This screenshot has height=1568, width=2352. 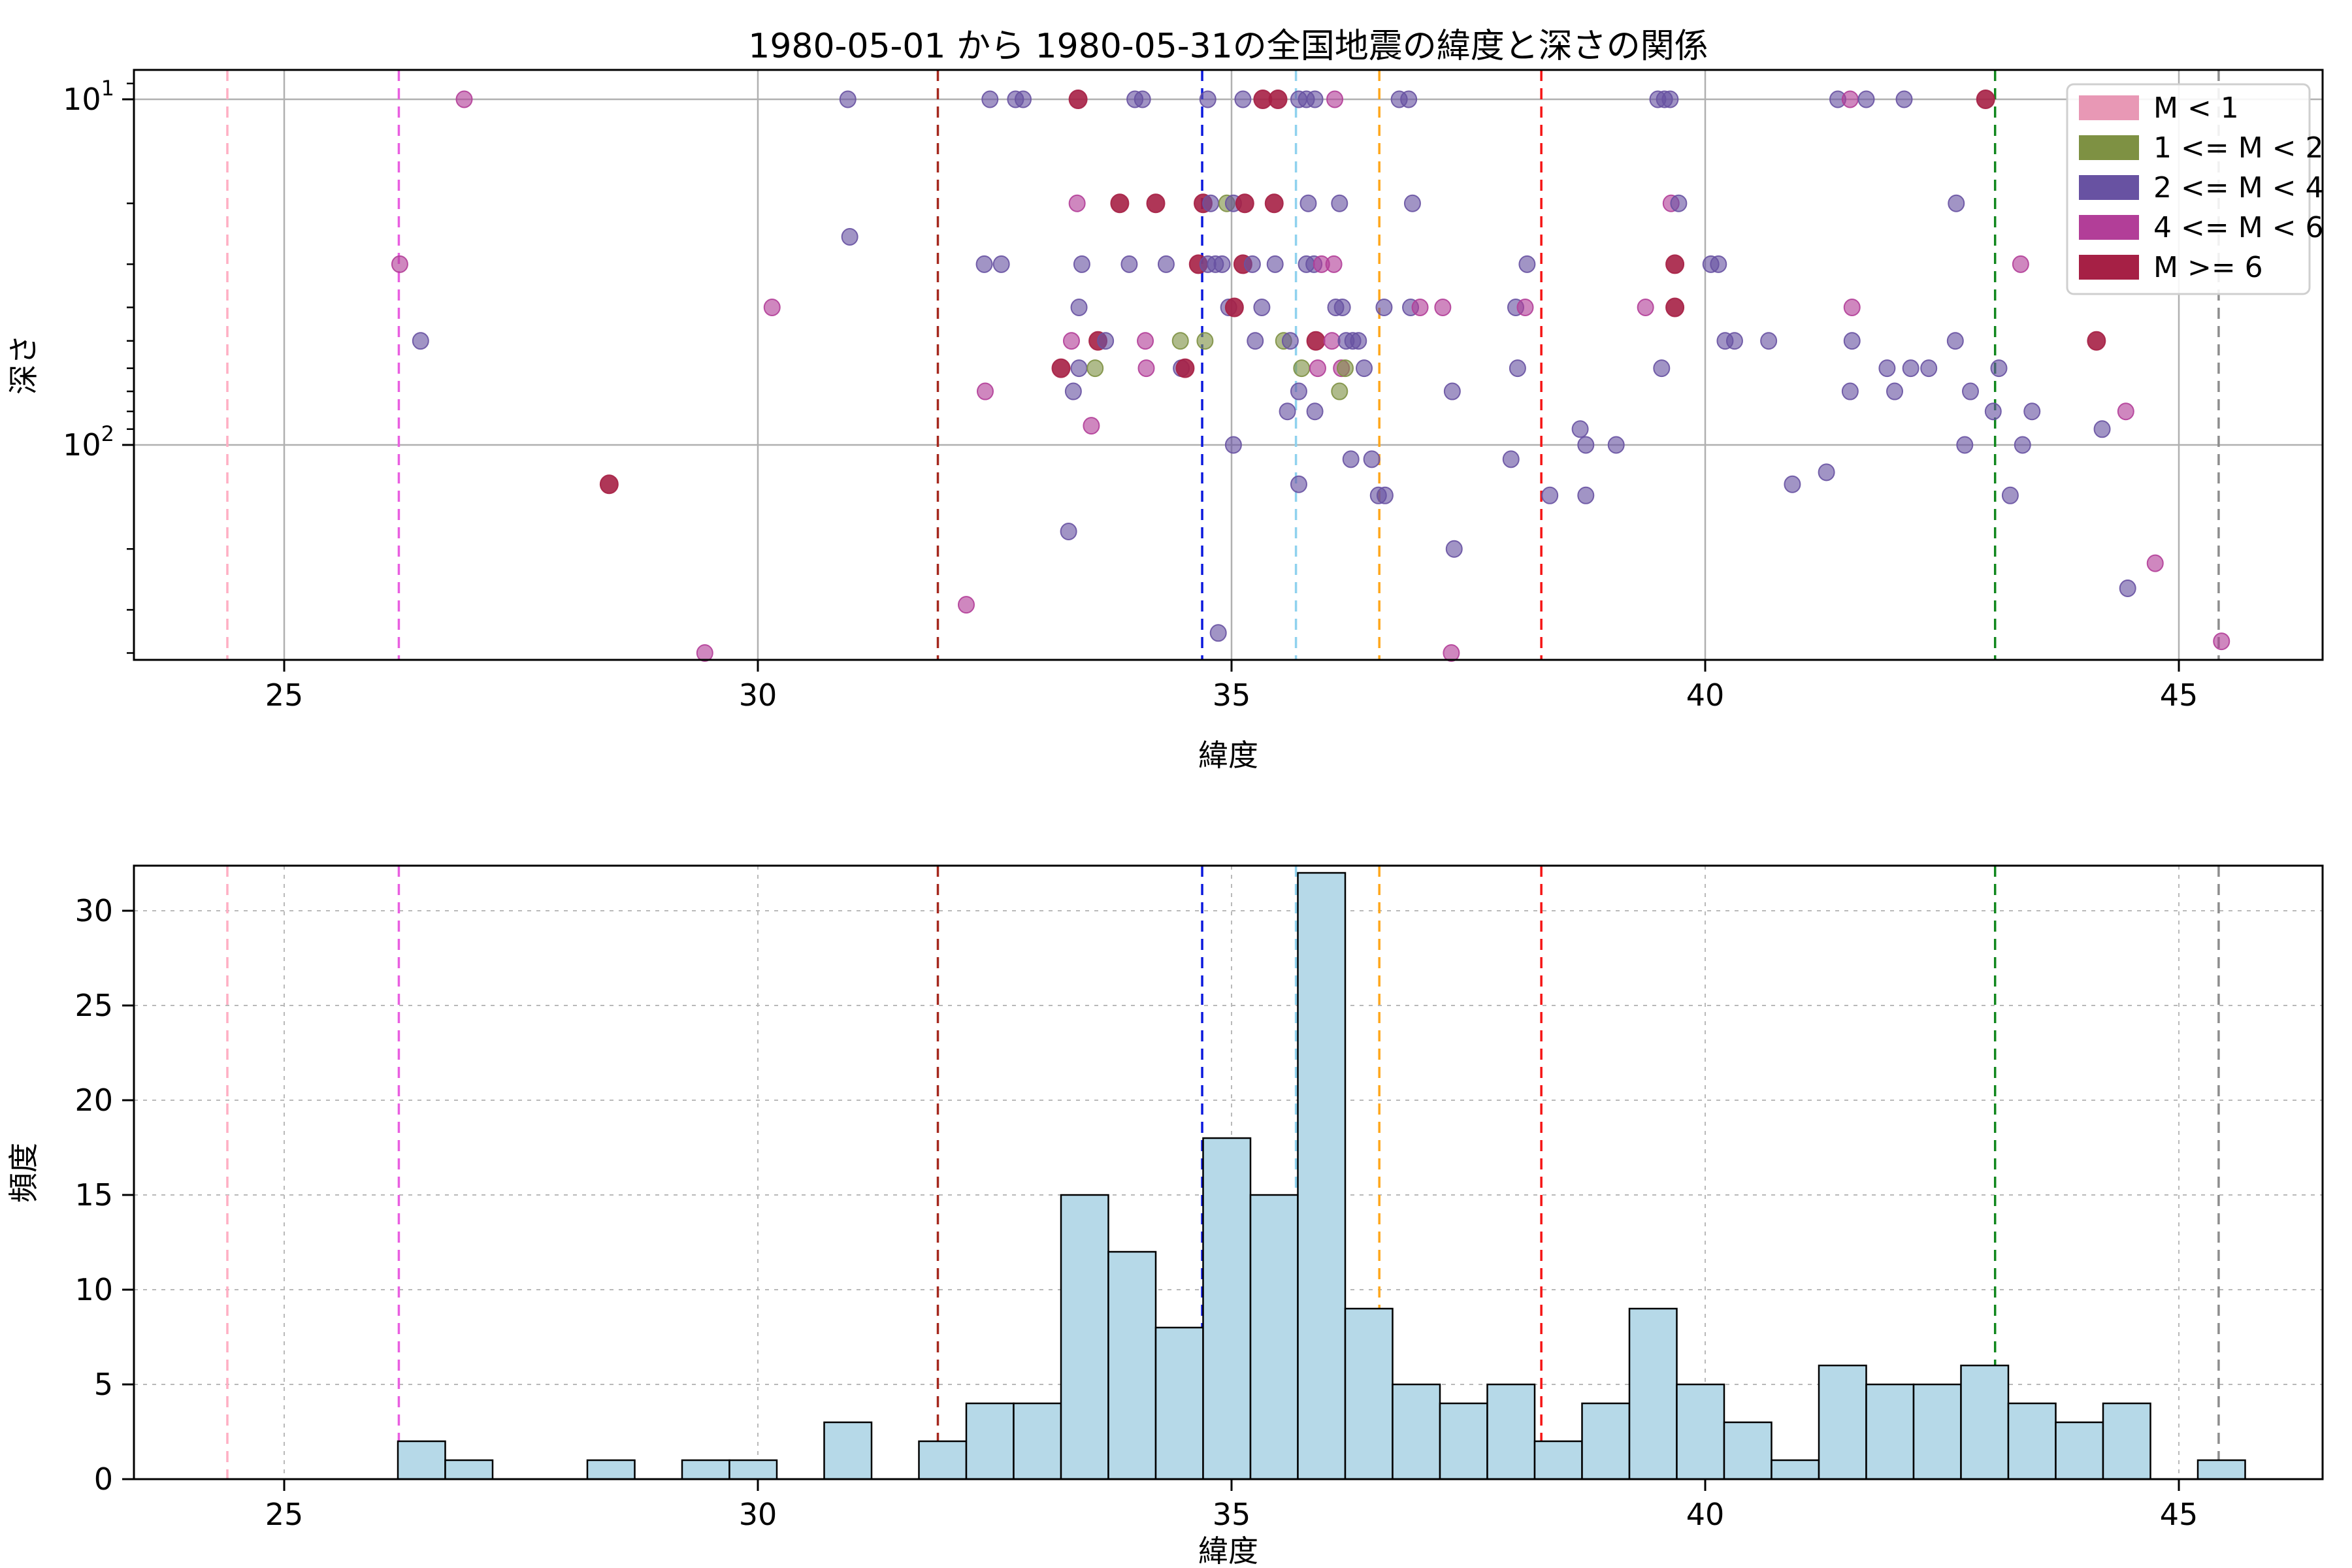 What do you see at coordinates (93, 1289) in the screenshot?
I see `y-tick-label: 10` at bounding box center [93, 1289].